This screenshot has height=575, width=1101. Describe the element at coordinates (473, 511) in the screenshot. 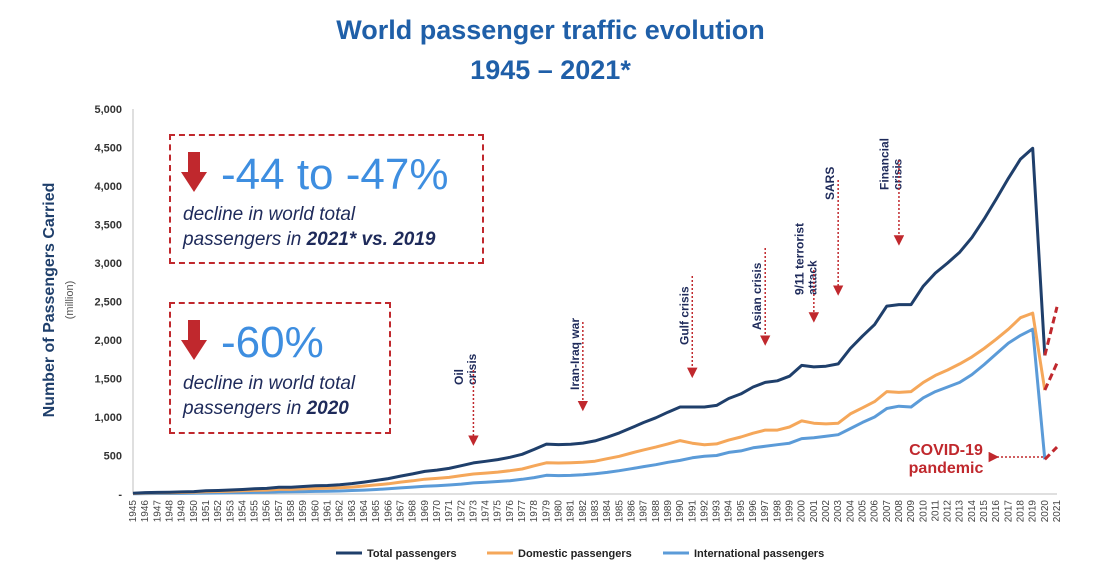

I see `x-tick-label: 1973` at that location.